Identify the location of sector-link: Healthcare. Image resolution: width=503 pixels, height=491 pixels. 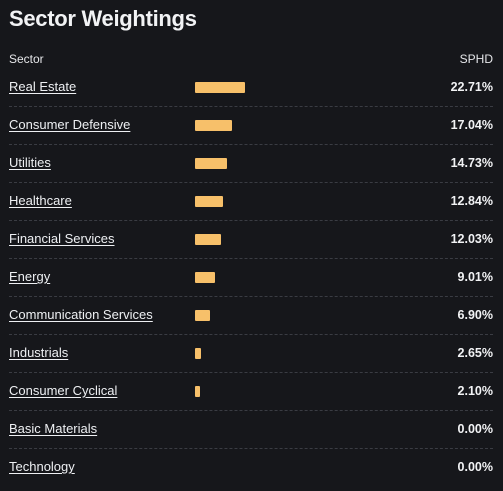
(40, 200).